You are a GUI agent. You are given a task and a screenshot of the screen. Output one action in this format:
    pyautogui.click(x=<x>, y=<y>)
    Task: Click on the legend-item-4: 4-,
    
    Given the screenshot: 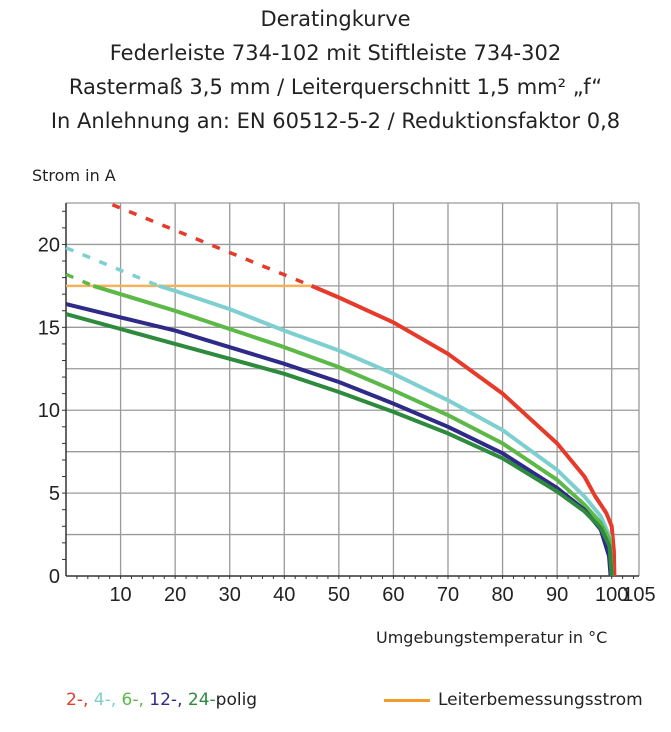 What is the action you would take?
    pyautogui.click(x=107, y=700)
    